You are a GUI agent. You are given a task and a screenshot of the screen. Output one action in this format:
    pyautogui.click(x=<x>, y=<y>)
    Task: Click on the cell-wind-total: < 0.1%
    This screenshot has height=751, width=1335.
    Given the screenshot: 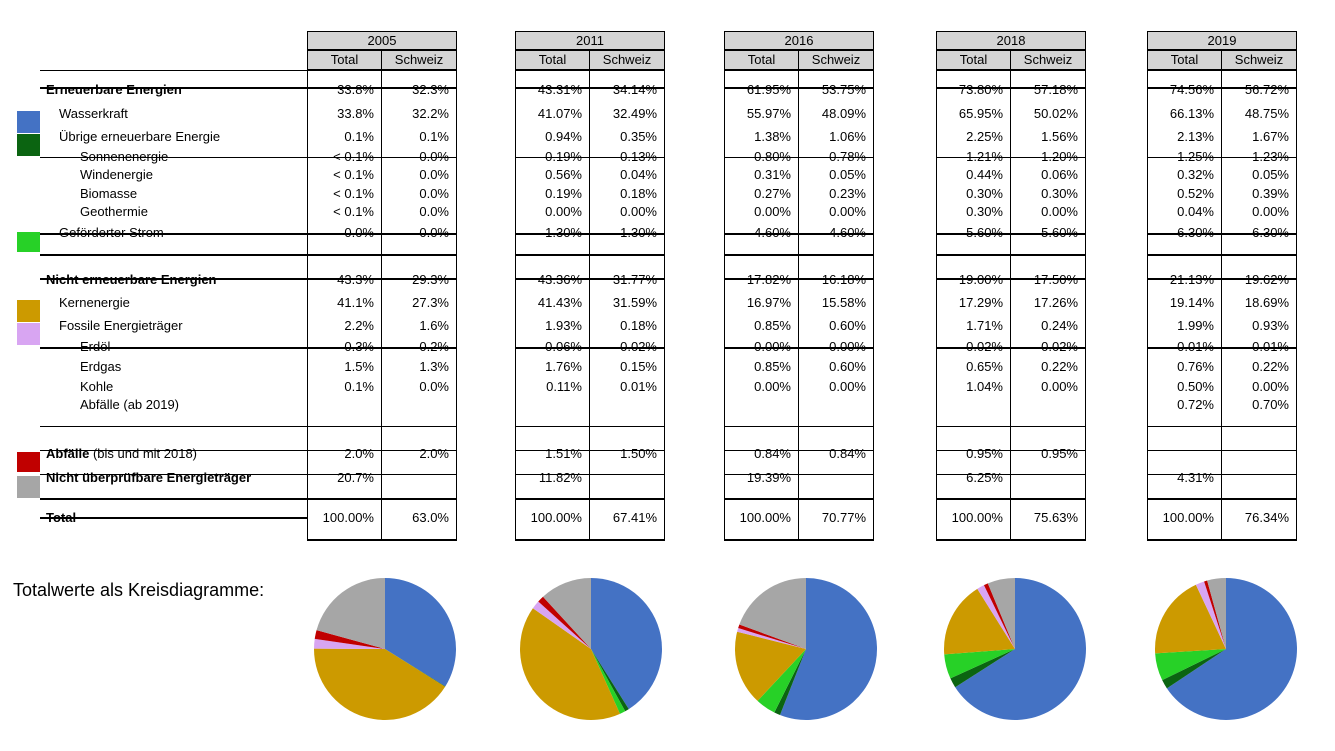 What is the action you would take?
    pyautogui.click(x=353, y=174)
    